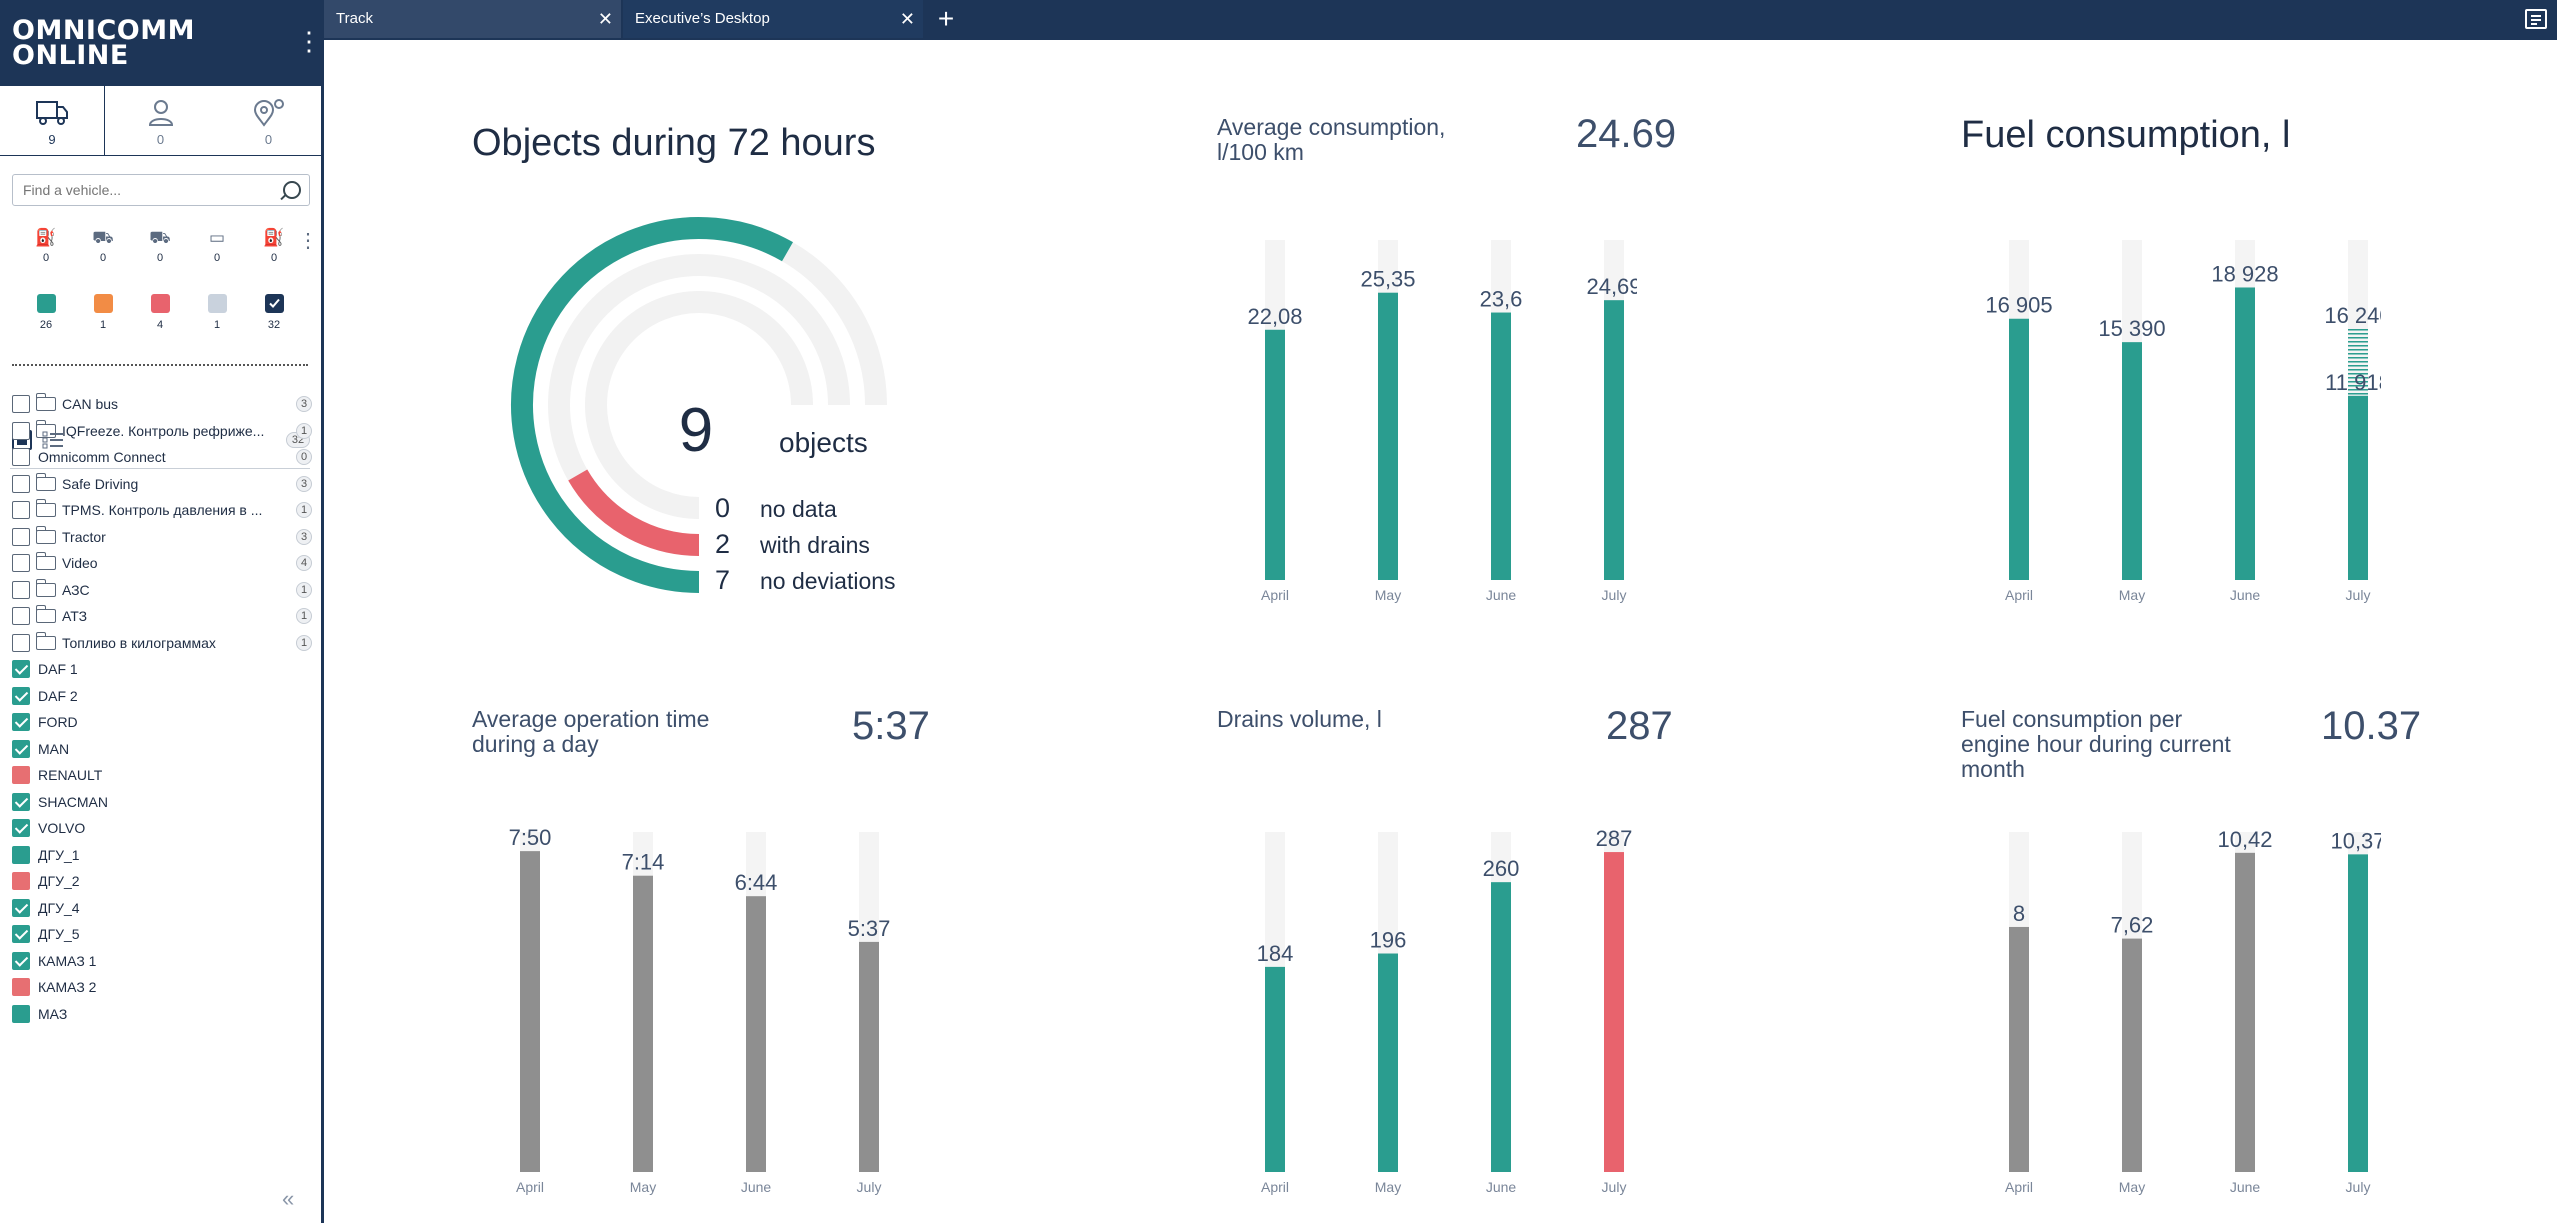 The width and height of the screenshot is (2557, 1223). I want to click on search-icon, so click(292, 190).